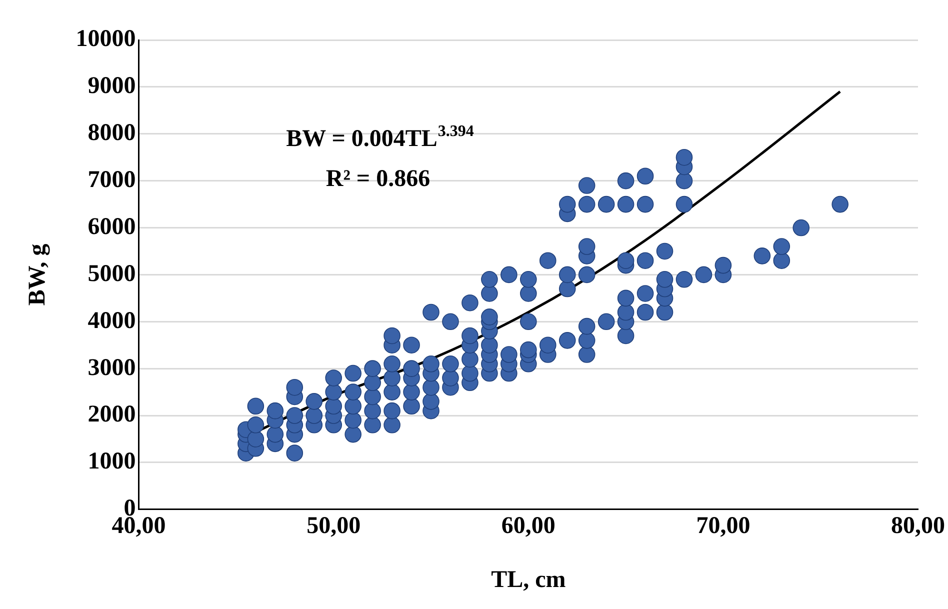 The height and width of the screenshot is (609, 948). Describe the element at coordinates (112, 321) in the screenshot. I see `y-tick-label: 4000` at that location.